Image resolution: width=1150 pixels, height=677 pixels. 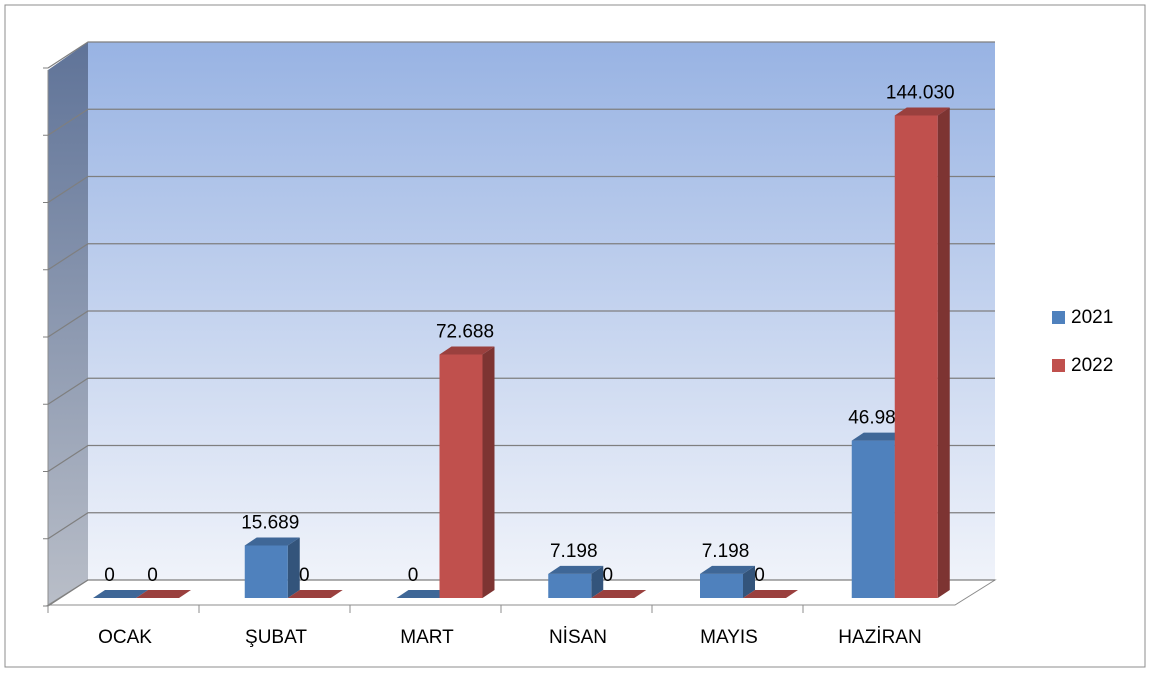 I want to click on legend-label: 2021, so click(x=1092, y=317).